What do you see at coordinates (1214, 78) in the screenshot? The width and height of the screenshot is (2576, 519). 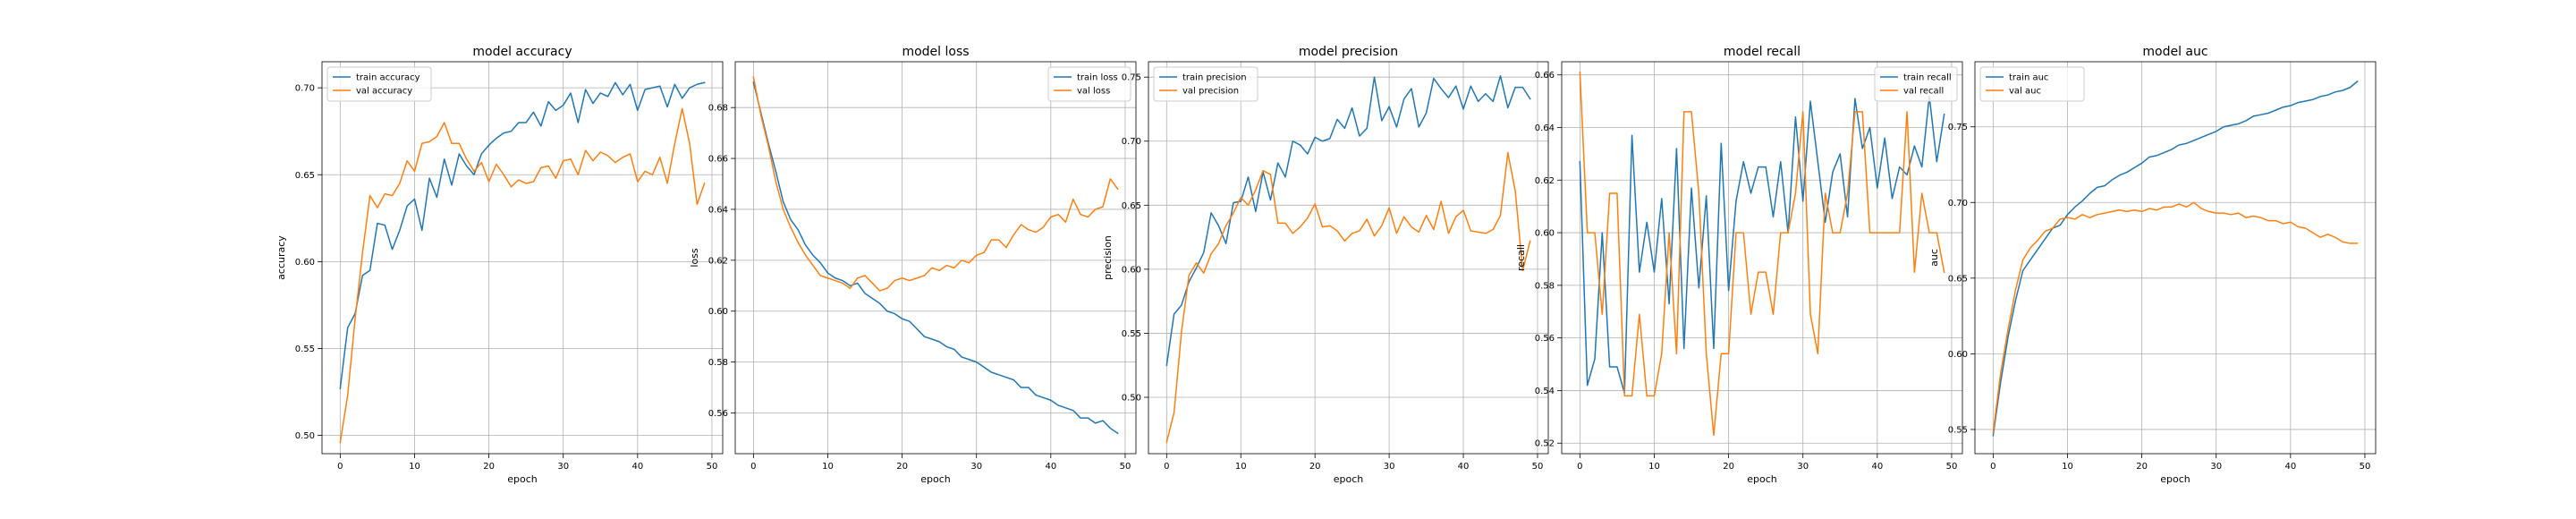 I see `legend-label: train precision` at bounding box center [1214, 78].